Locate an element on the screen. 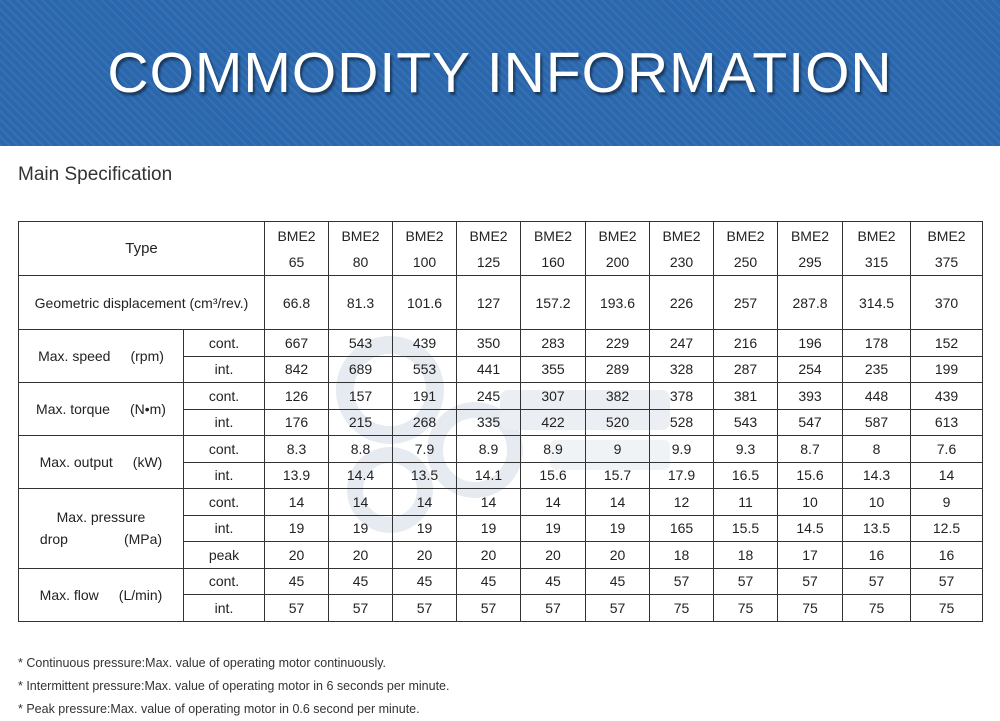 Image resolution: width=1000 pixels, height=721 pixels. spec-value: 12 is located at coordinates (681, 502).